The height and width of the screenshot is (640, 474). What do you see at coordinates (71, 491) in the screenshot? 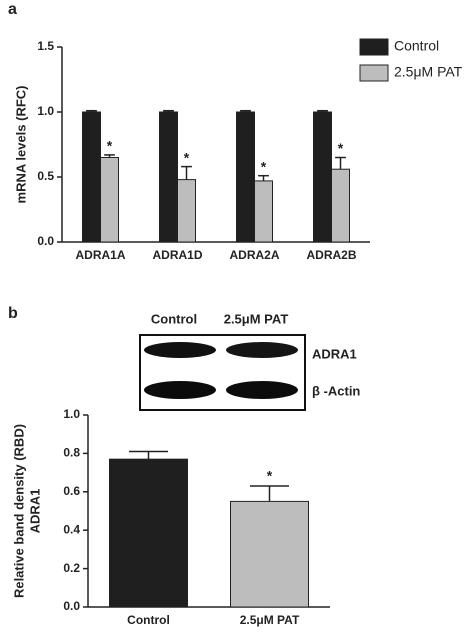
I see `y-tick-label: 0.6` at bounding box center [71, 491].